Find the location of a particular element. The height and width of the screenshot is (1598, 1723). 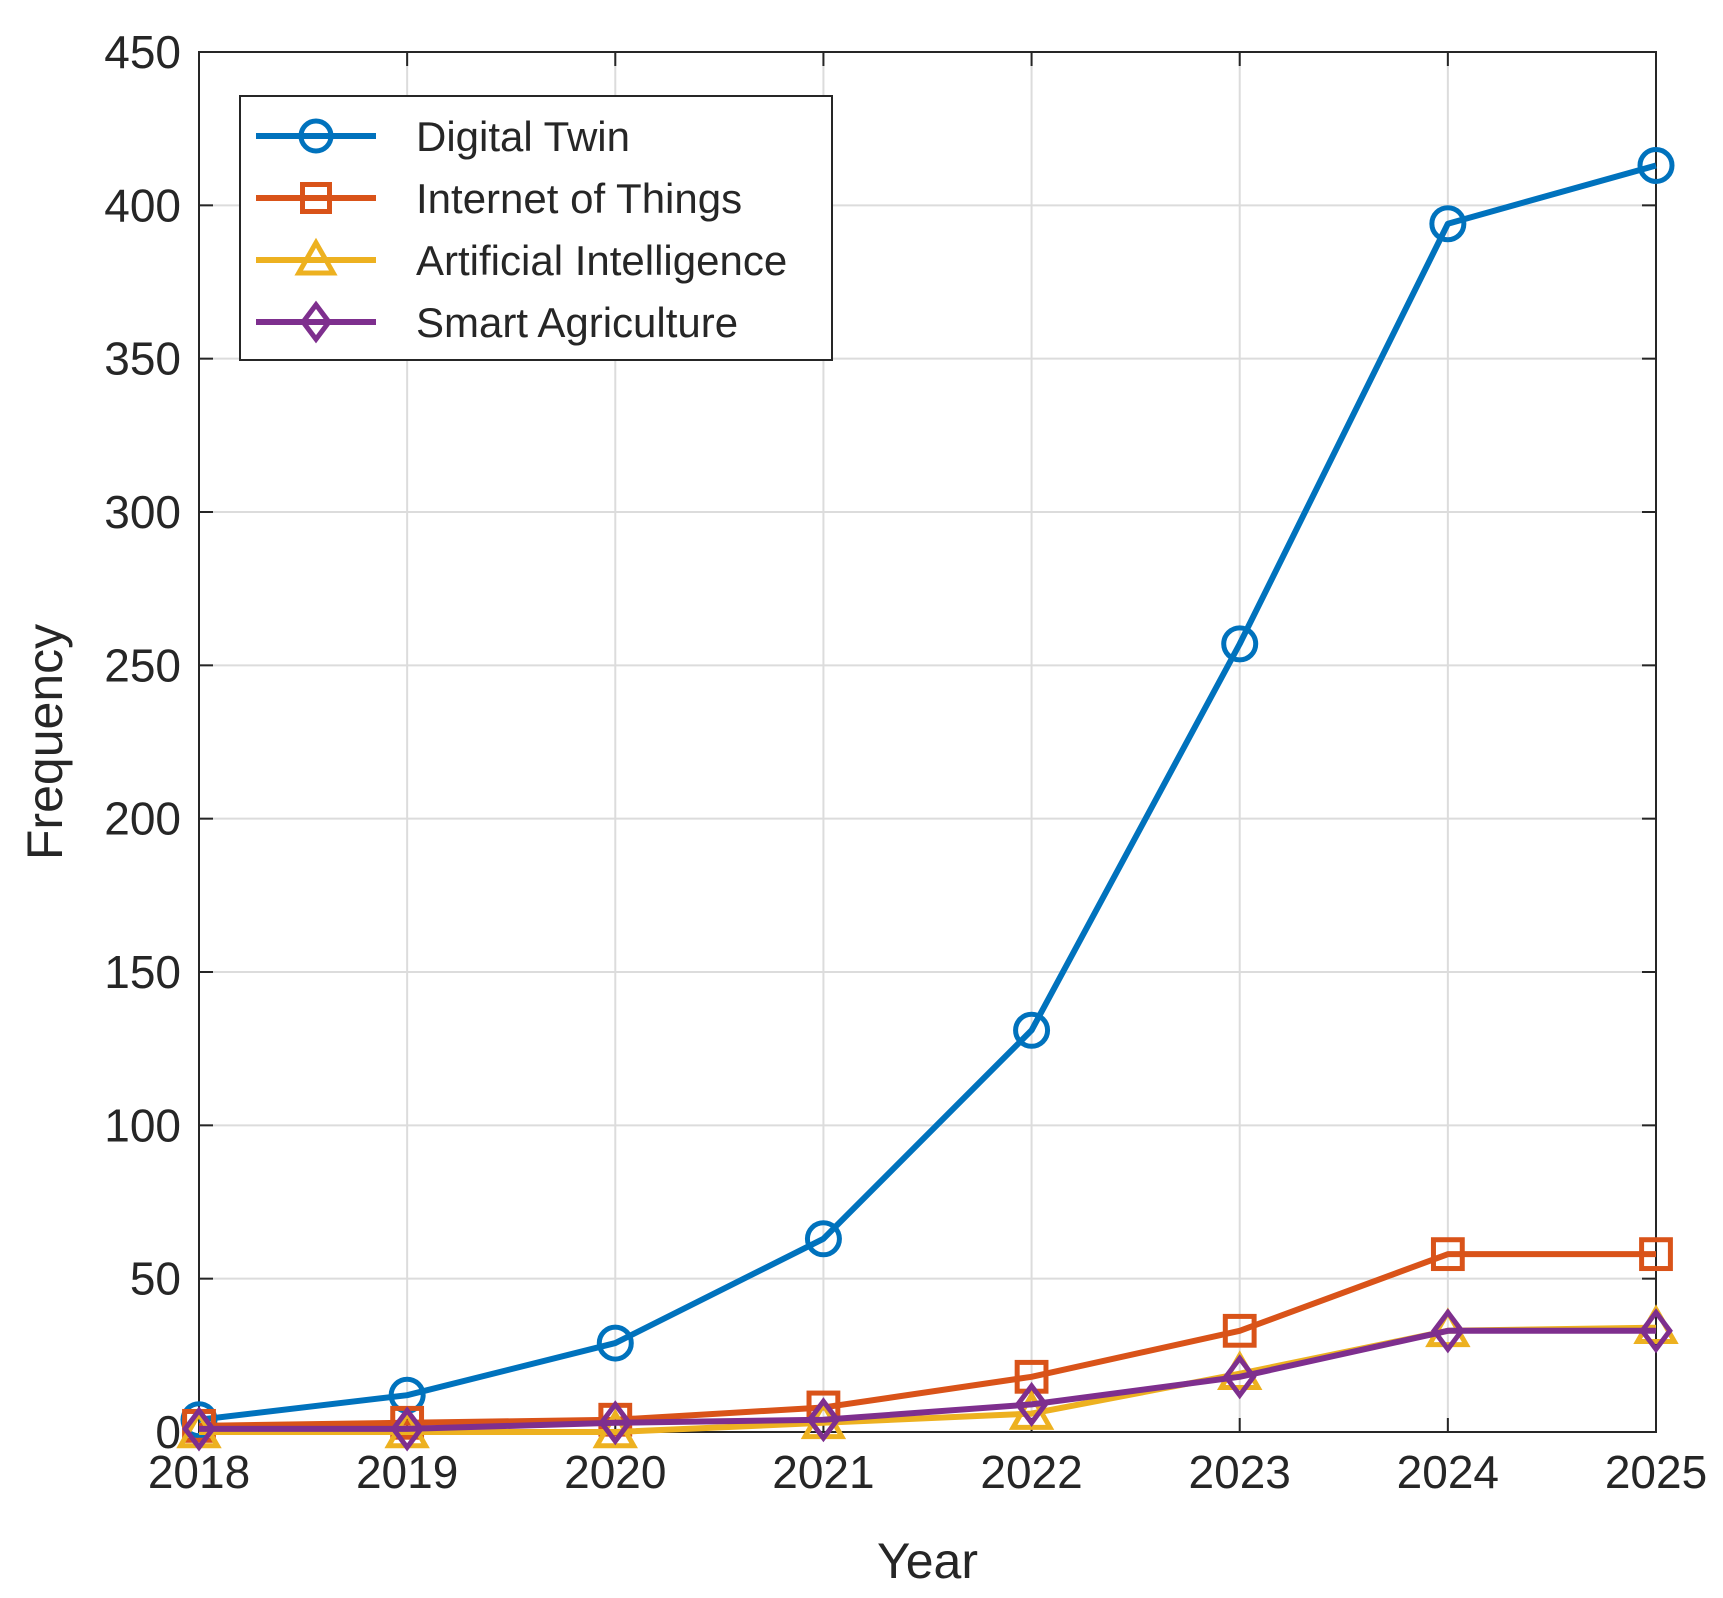

y-tick-label: 250 is located at coordinates (142, 665).